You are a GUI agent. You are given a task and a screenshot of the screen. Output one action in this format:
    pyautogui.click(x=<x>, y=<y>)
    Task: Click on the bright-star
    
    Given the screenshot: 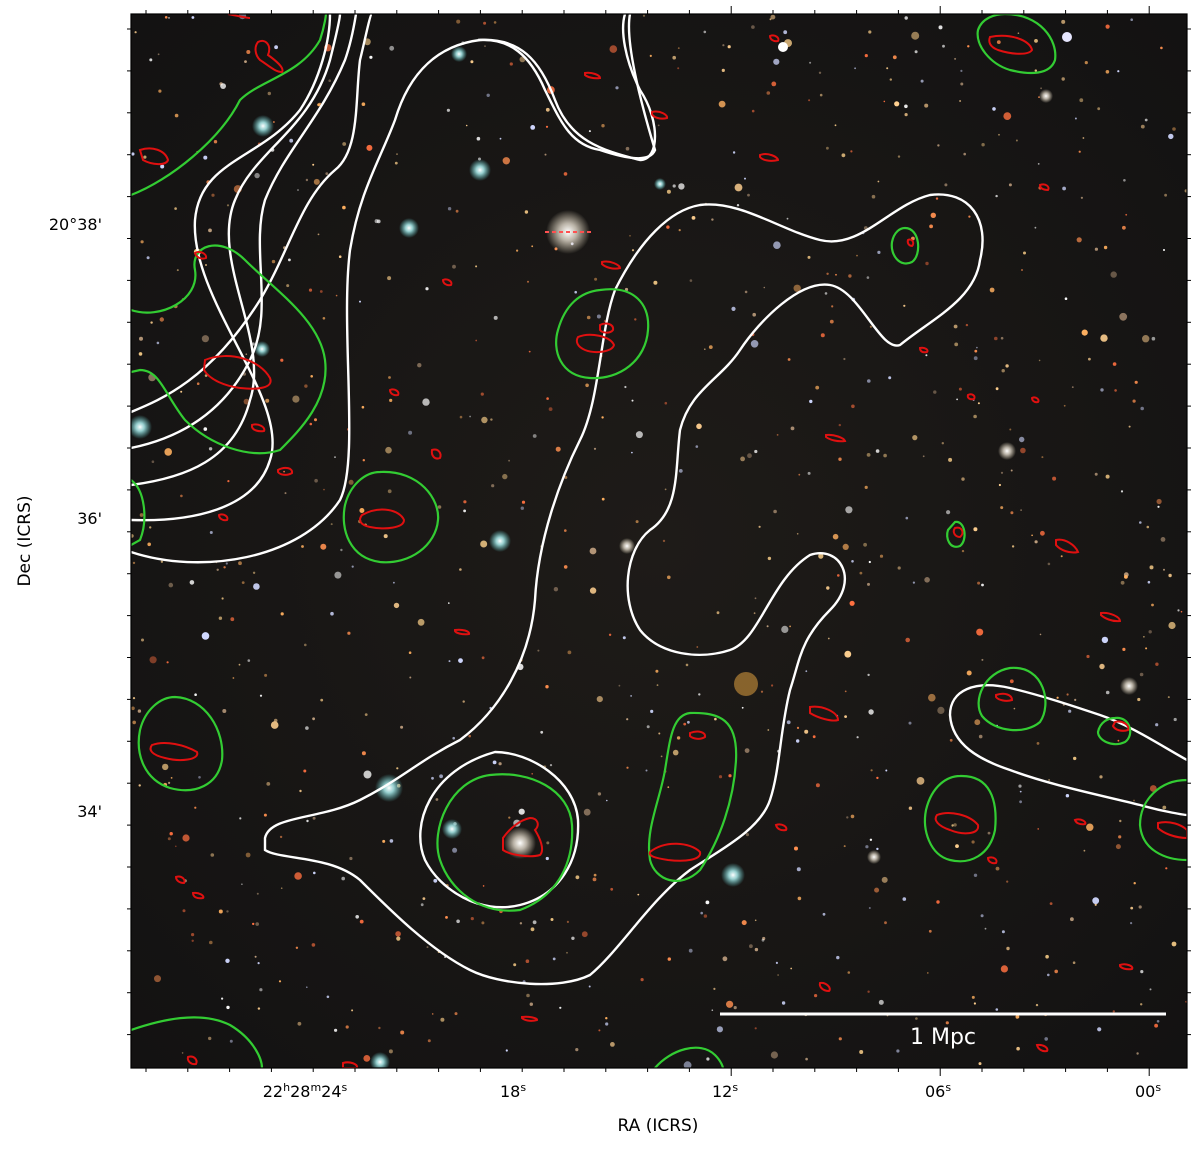 What is the action you would take?
    pyautogui.click(x=459, y=54)
    